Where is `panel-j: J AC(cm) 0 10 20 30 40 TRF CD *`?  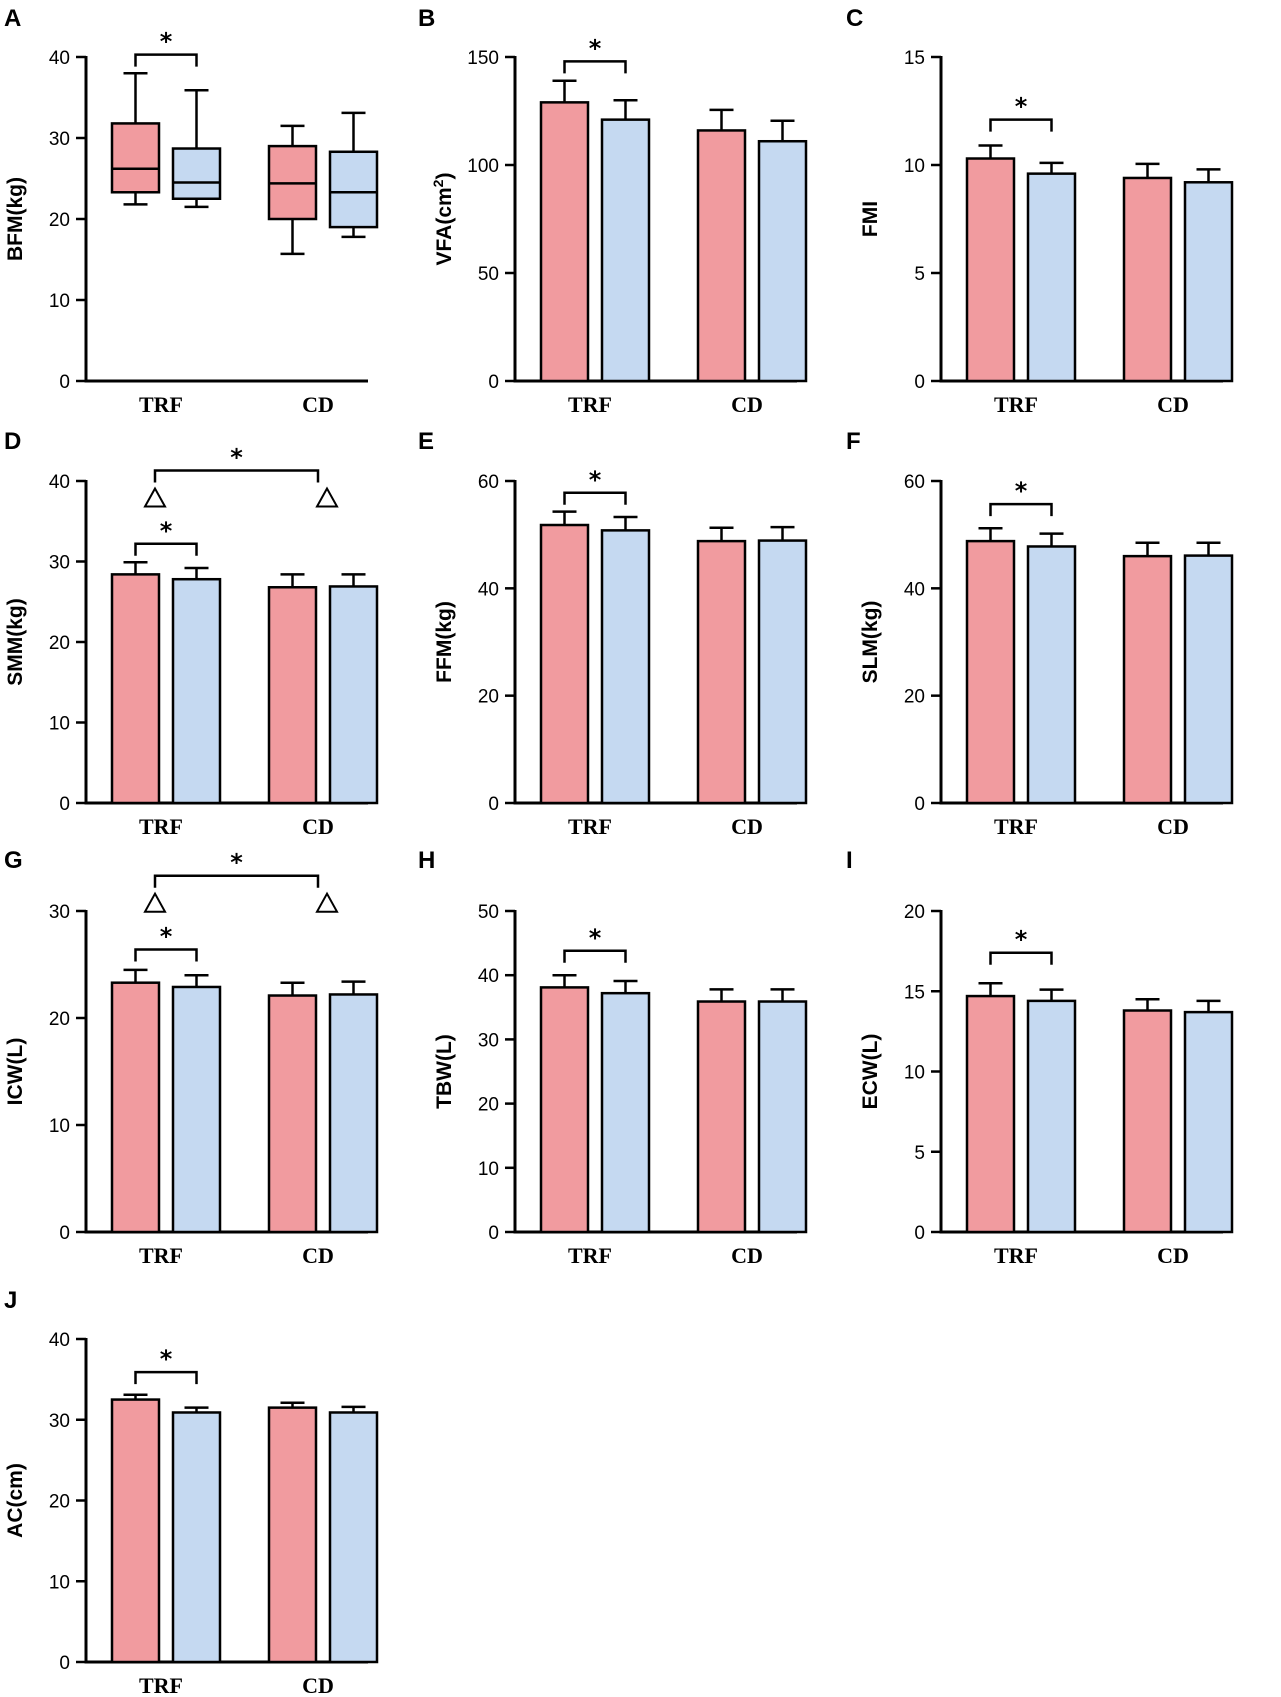
panel-j: J AC(cm) 0 10 20 30 40 TRF CD * is located at coordinates (191, 1492).